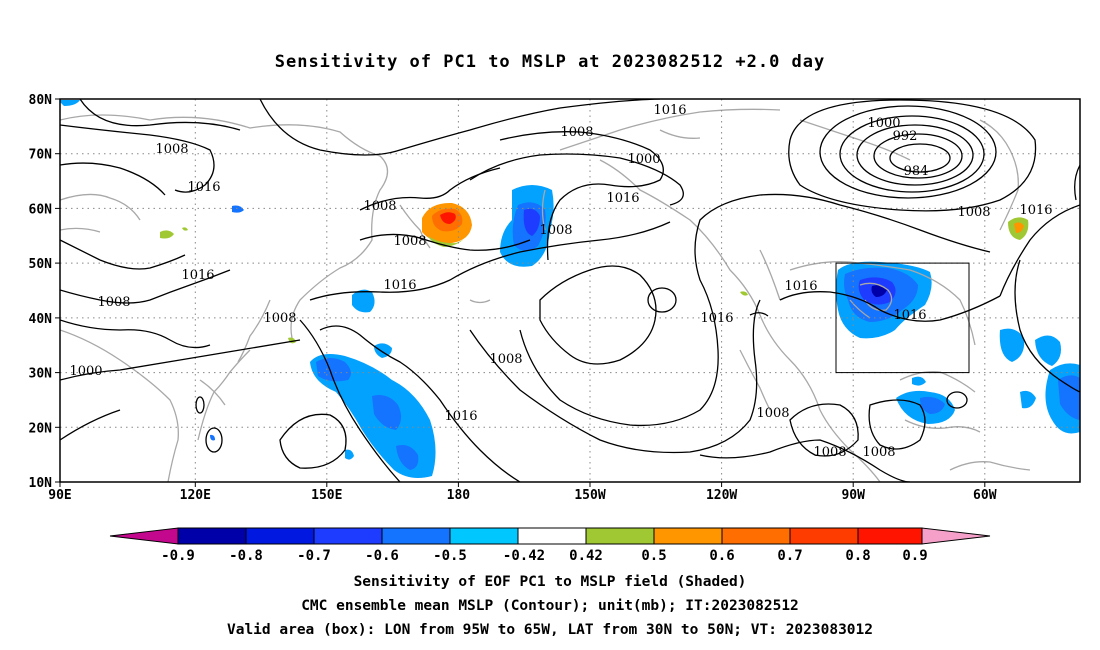 The height and width of the screenshot is (650, 1100). I want to click on lat-label: 40N, so click(41, 319).